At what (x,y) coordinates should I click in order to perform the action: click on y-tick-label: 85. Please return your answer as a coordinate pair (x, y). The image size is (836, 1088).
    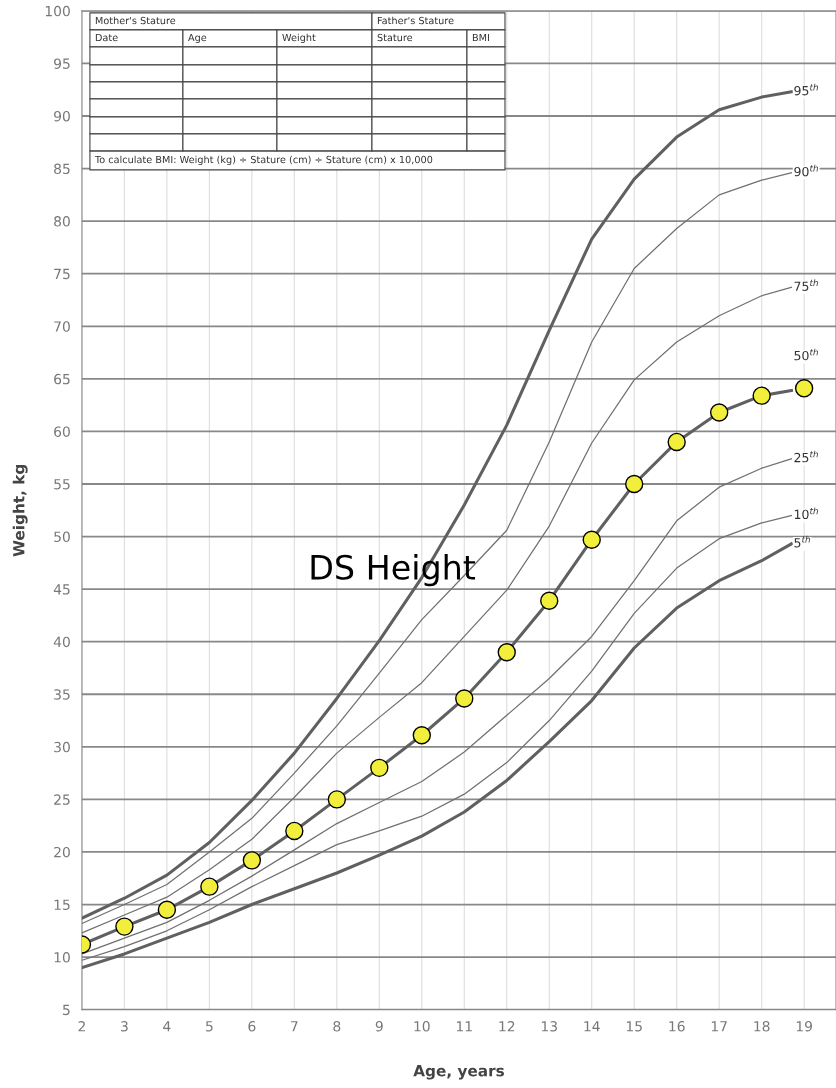
    Looking at the image, I should click on (62, 169).